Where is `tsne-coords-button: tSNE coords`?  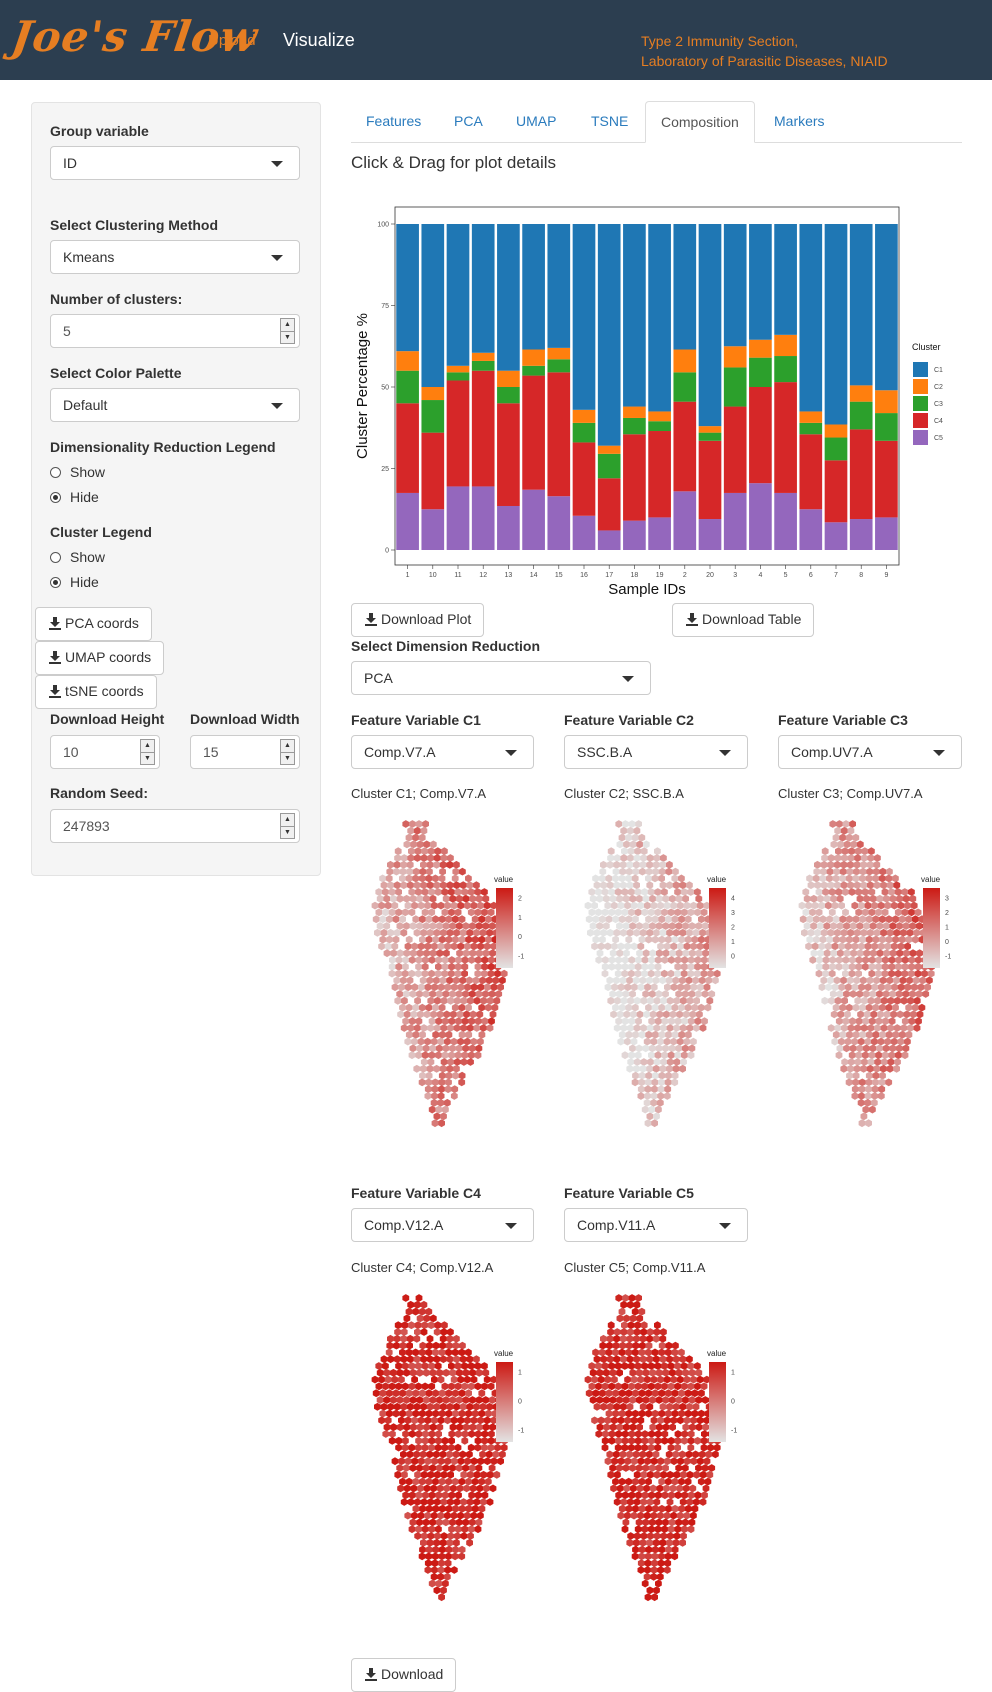
tsne-coords-button: tSNE coords is located at coordinates (96, 692).